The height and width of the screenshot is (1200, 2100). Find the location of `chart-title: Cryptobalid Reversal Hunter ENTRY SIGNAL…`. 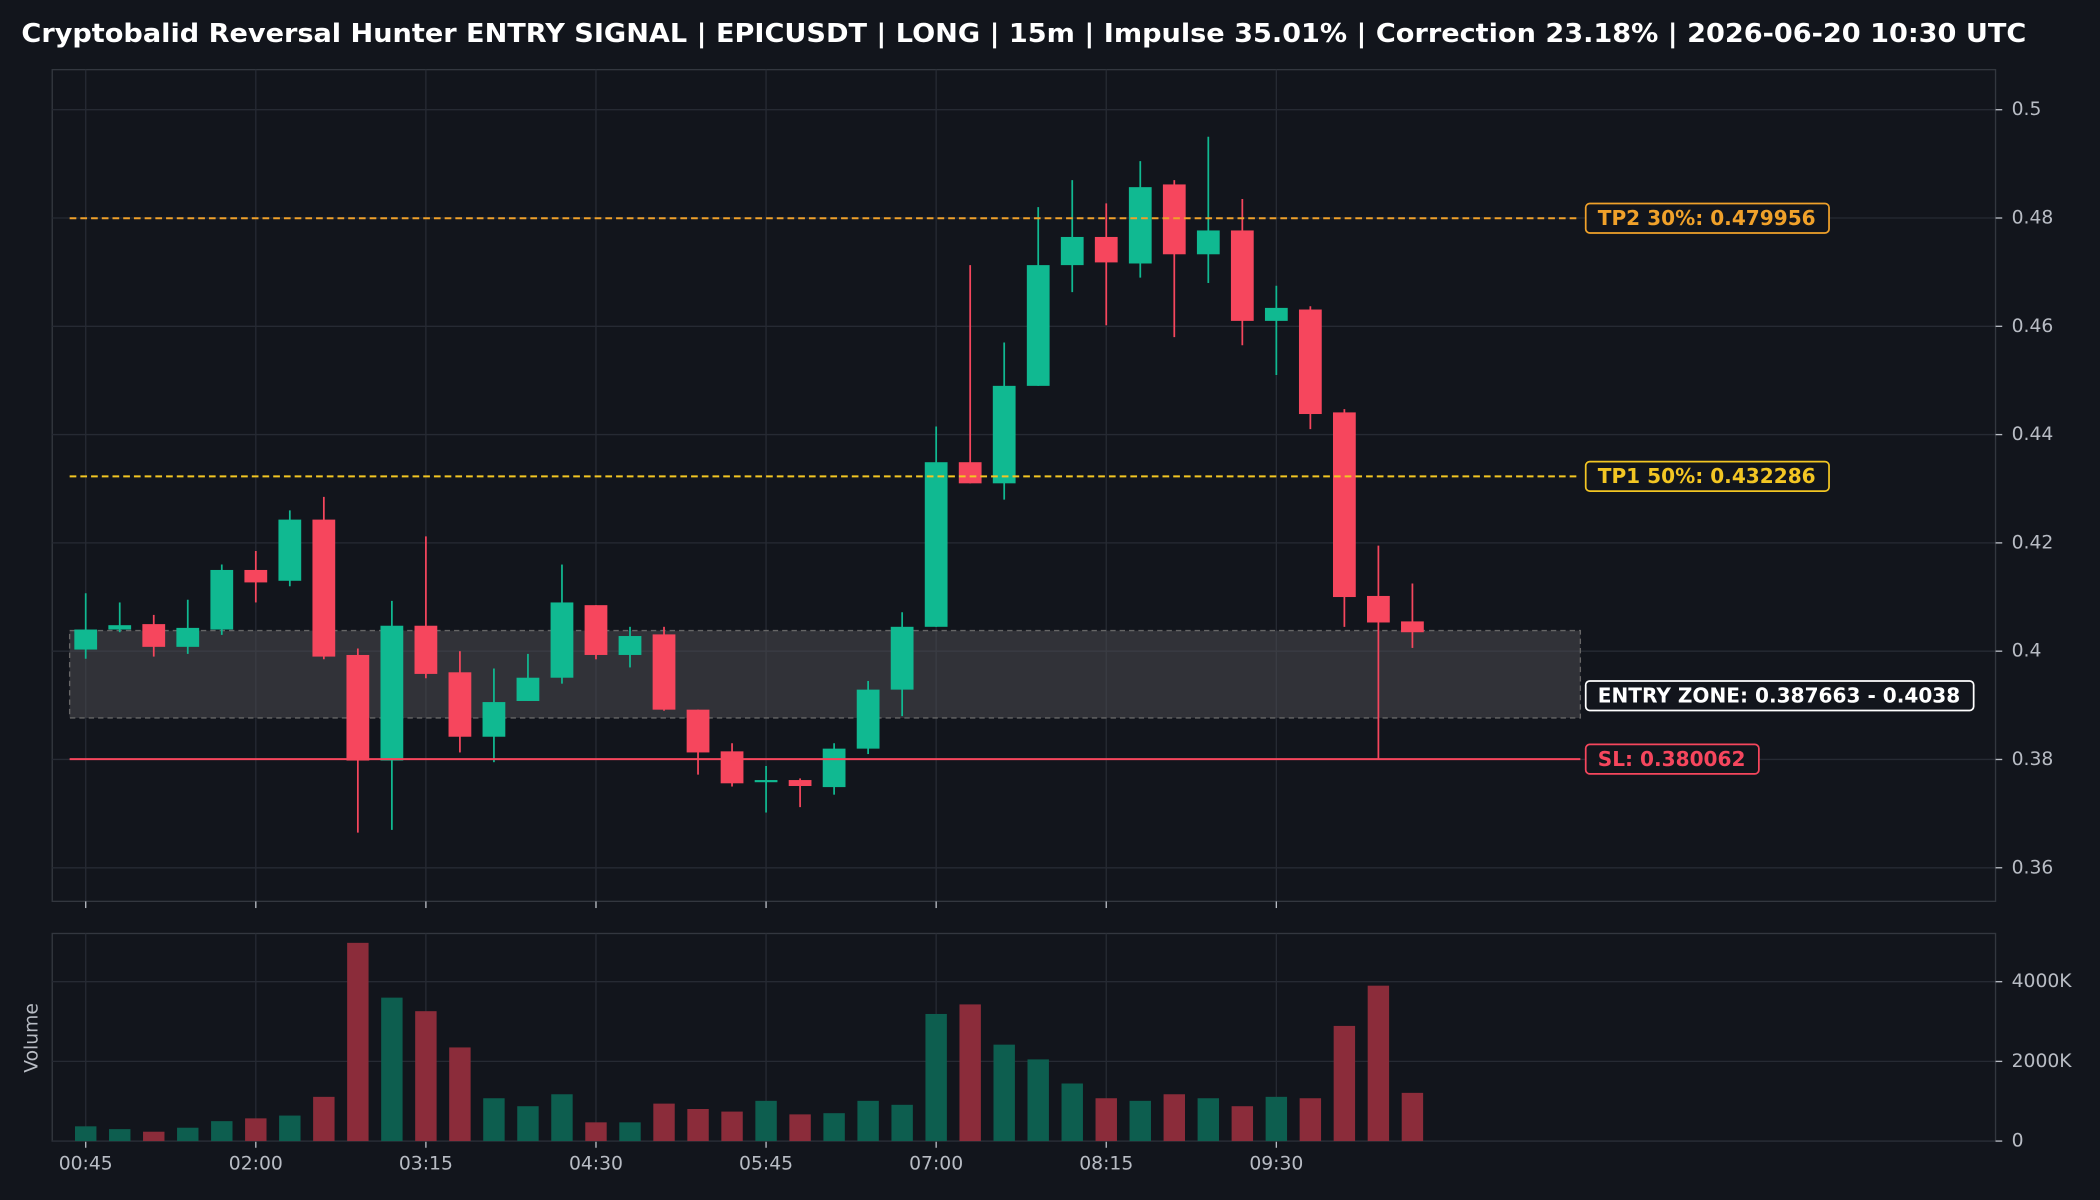

chart-title: Cryptobalid Reversal Hunter ENTRY SIGNAL… is located at coordinates (1023, 33).